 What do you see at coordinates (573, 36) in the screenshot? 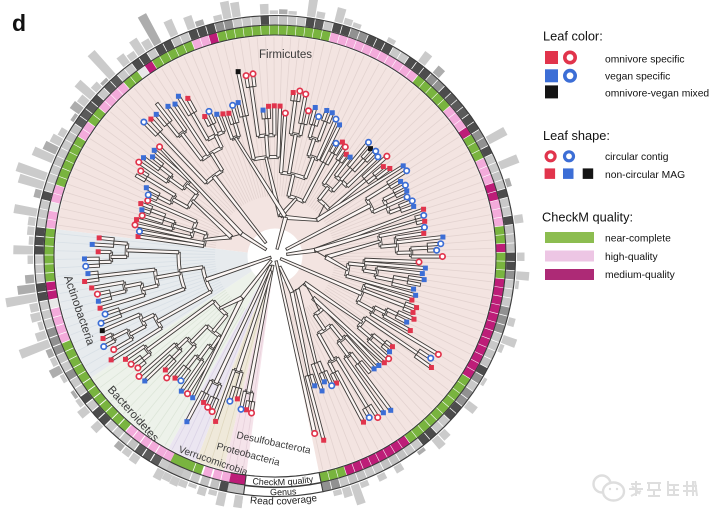
I see `svg-text: Leaf color:` at bounding box center [573, 36].